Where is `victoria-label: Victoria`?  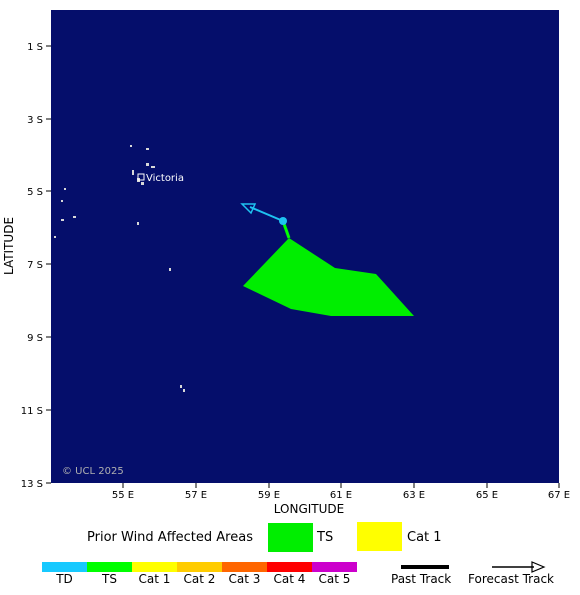
victoria-label: Victoria is located at coordinates (165, 178).